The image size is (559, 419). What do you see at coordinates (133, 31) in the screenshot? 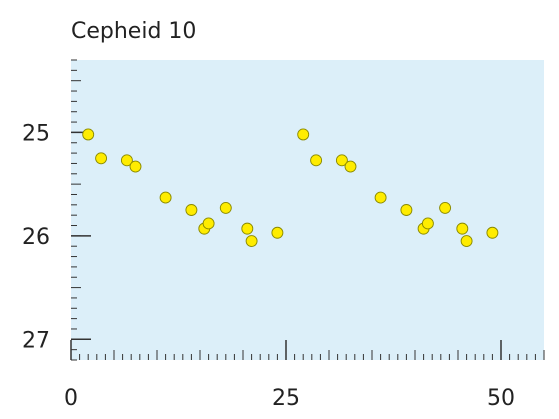
I see `chart-title: Cepheid 10` at bounding box center [133, 31].